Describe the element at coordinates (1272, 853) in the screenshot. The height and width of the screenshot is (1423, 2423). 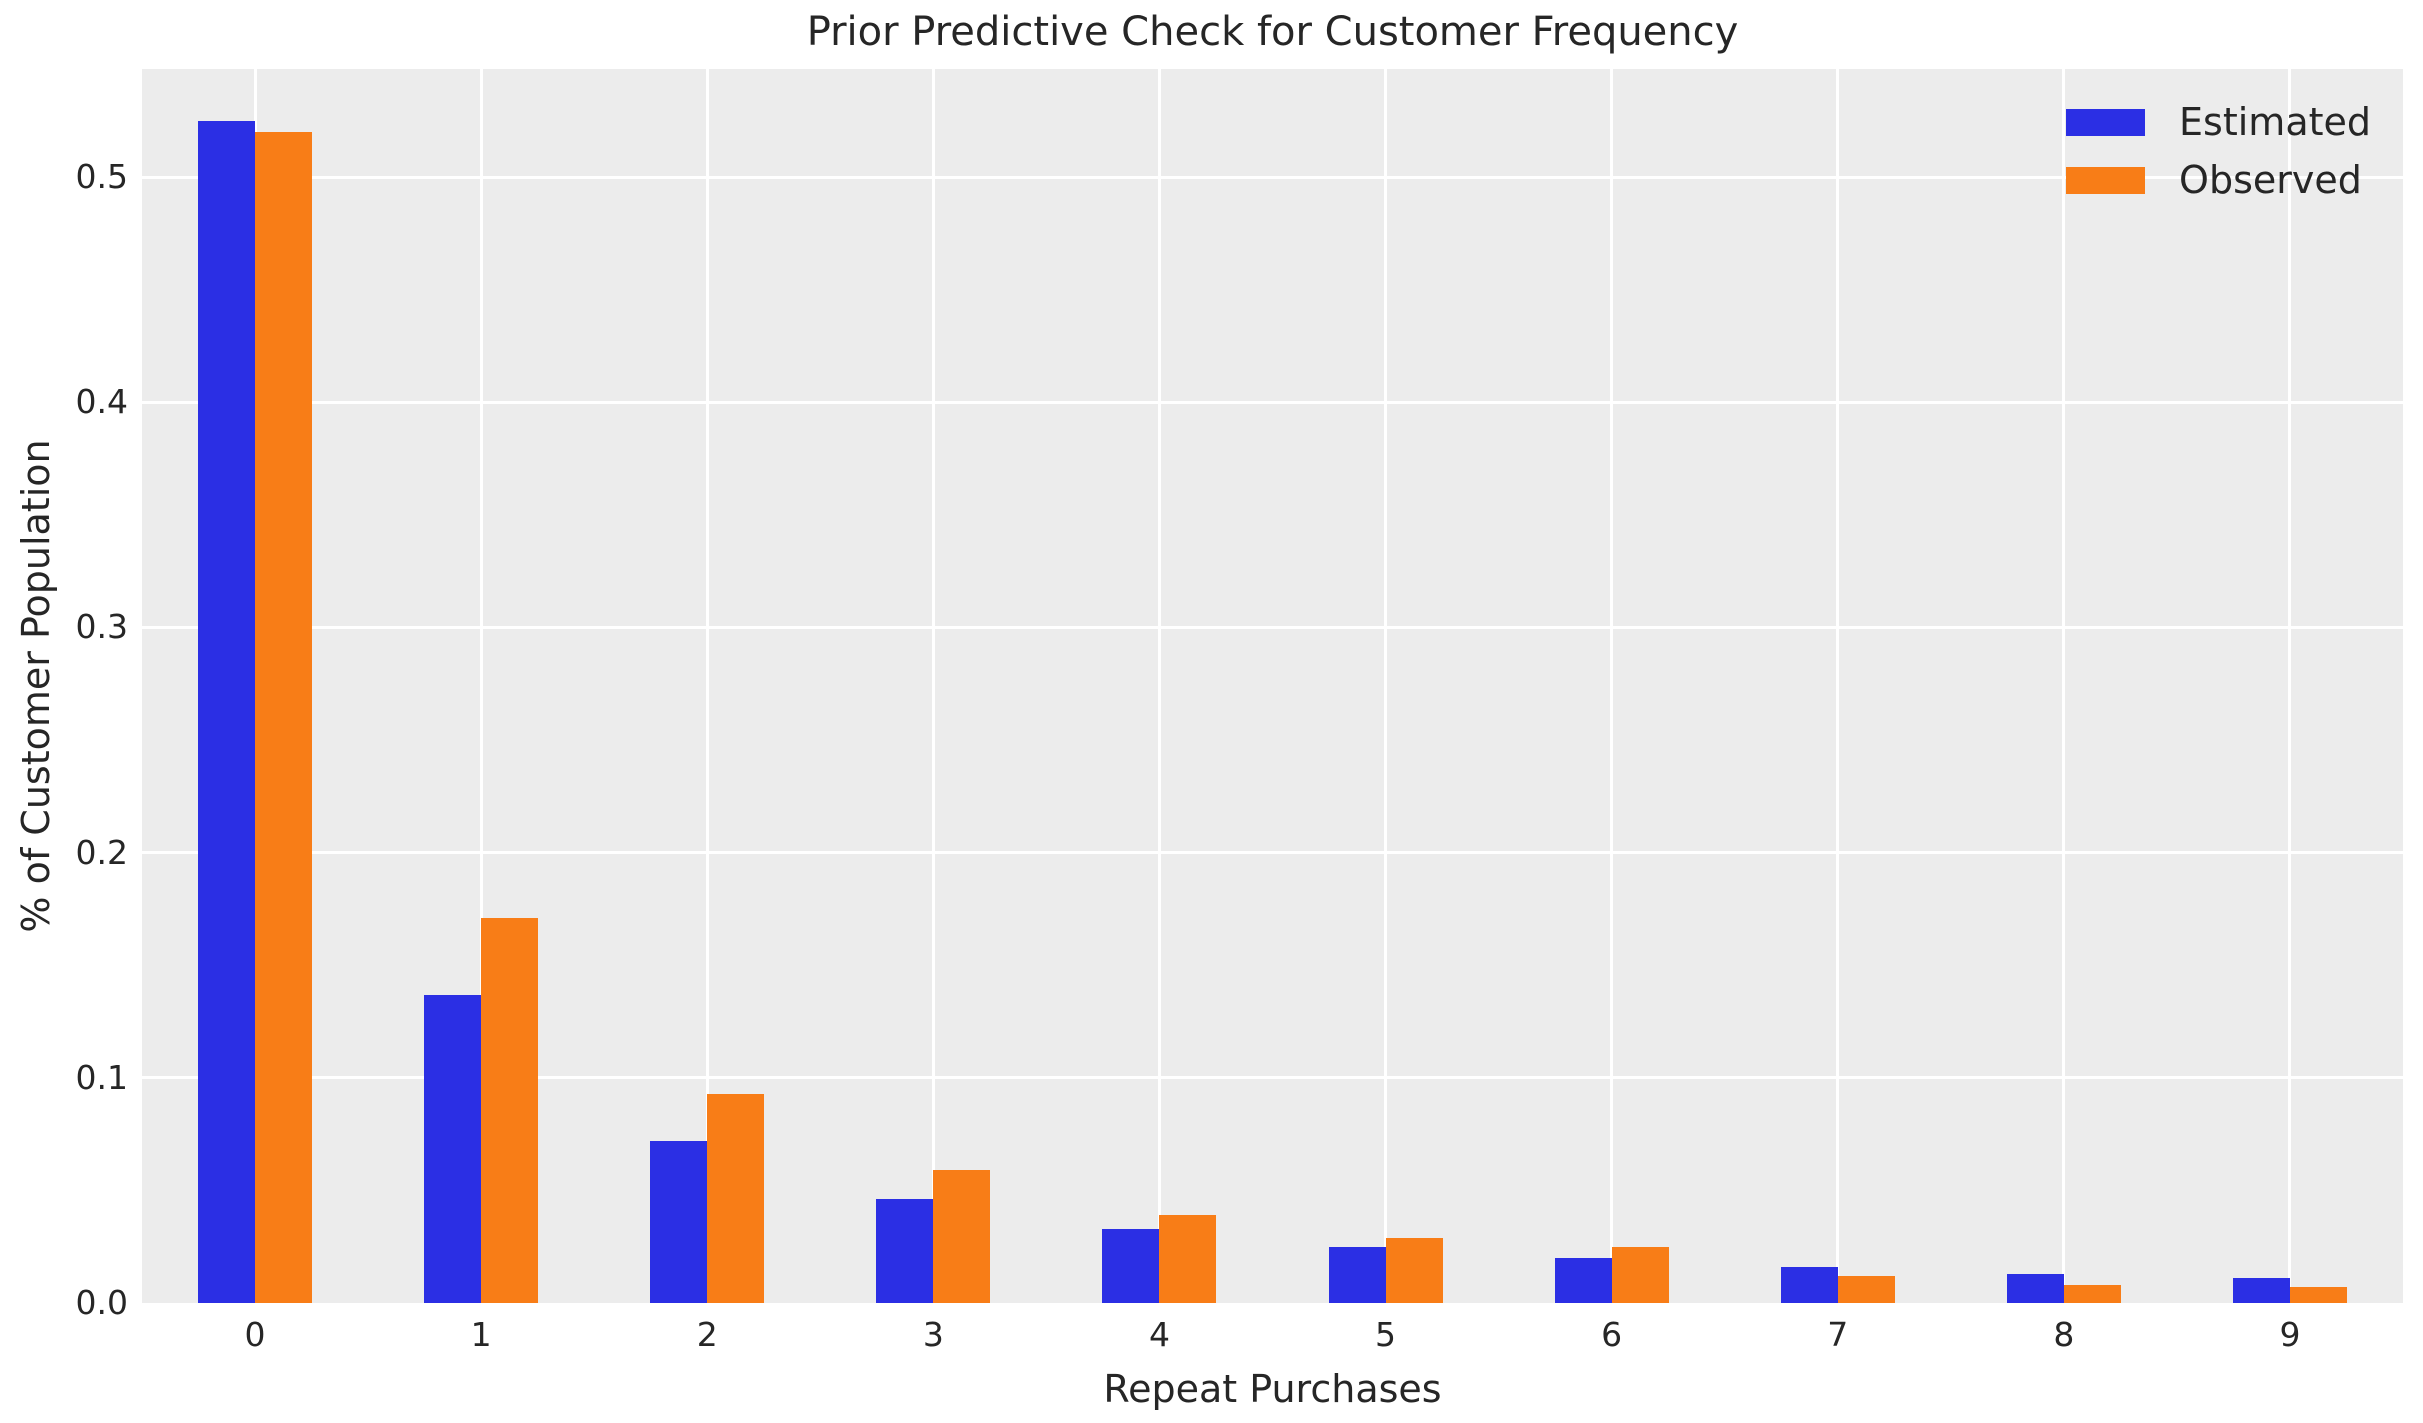
I see `gridline-h-0.2` at that location.